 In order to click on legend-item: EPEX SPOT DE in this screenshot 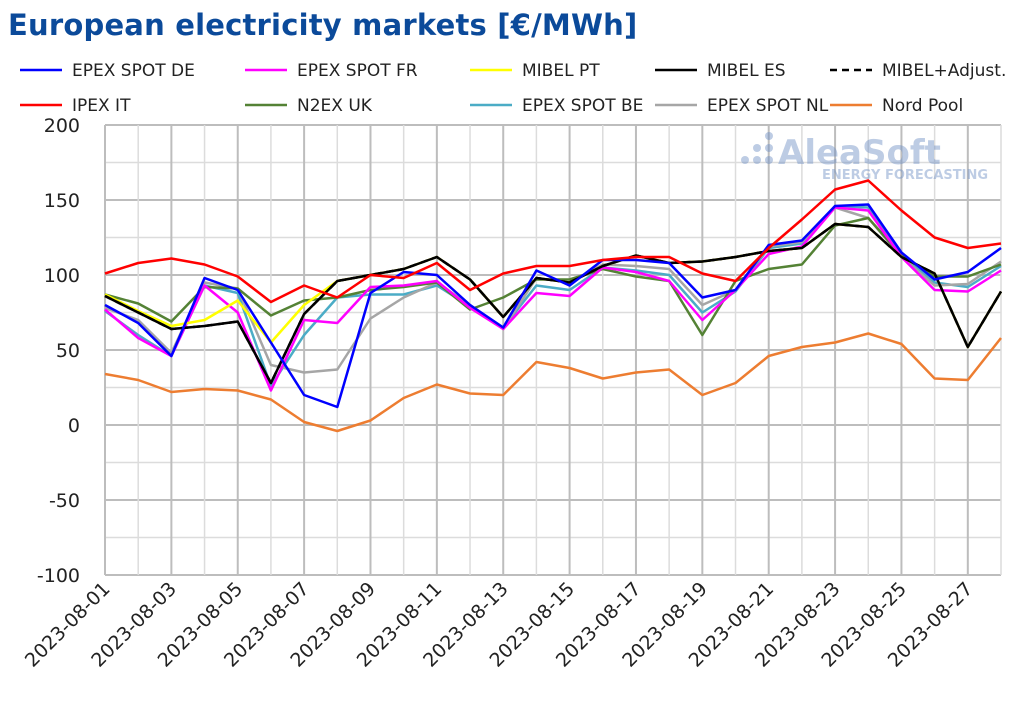, I will do `click(107, 71)`.